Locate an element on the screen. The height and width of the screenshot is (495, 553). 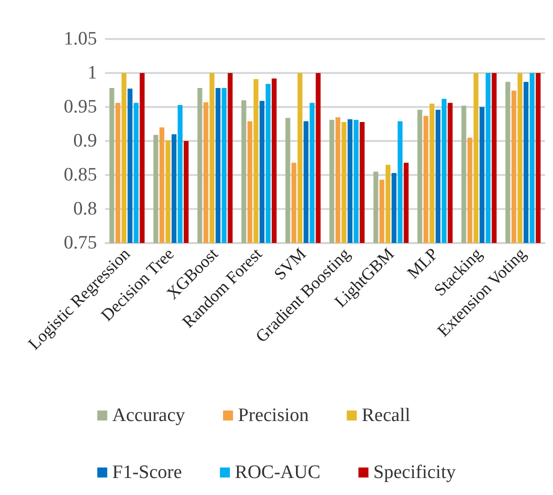
y-tick-label: 0.8 is located at coordinates (85, 209).